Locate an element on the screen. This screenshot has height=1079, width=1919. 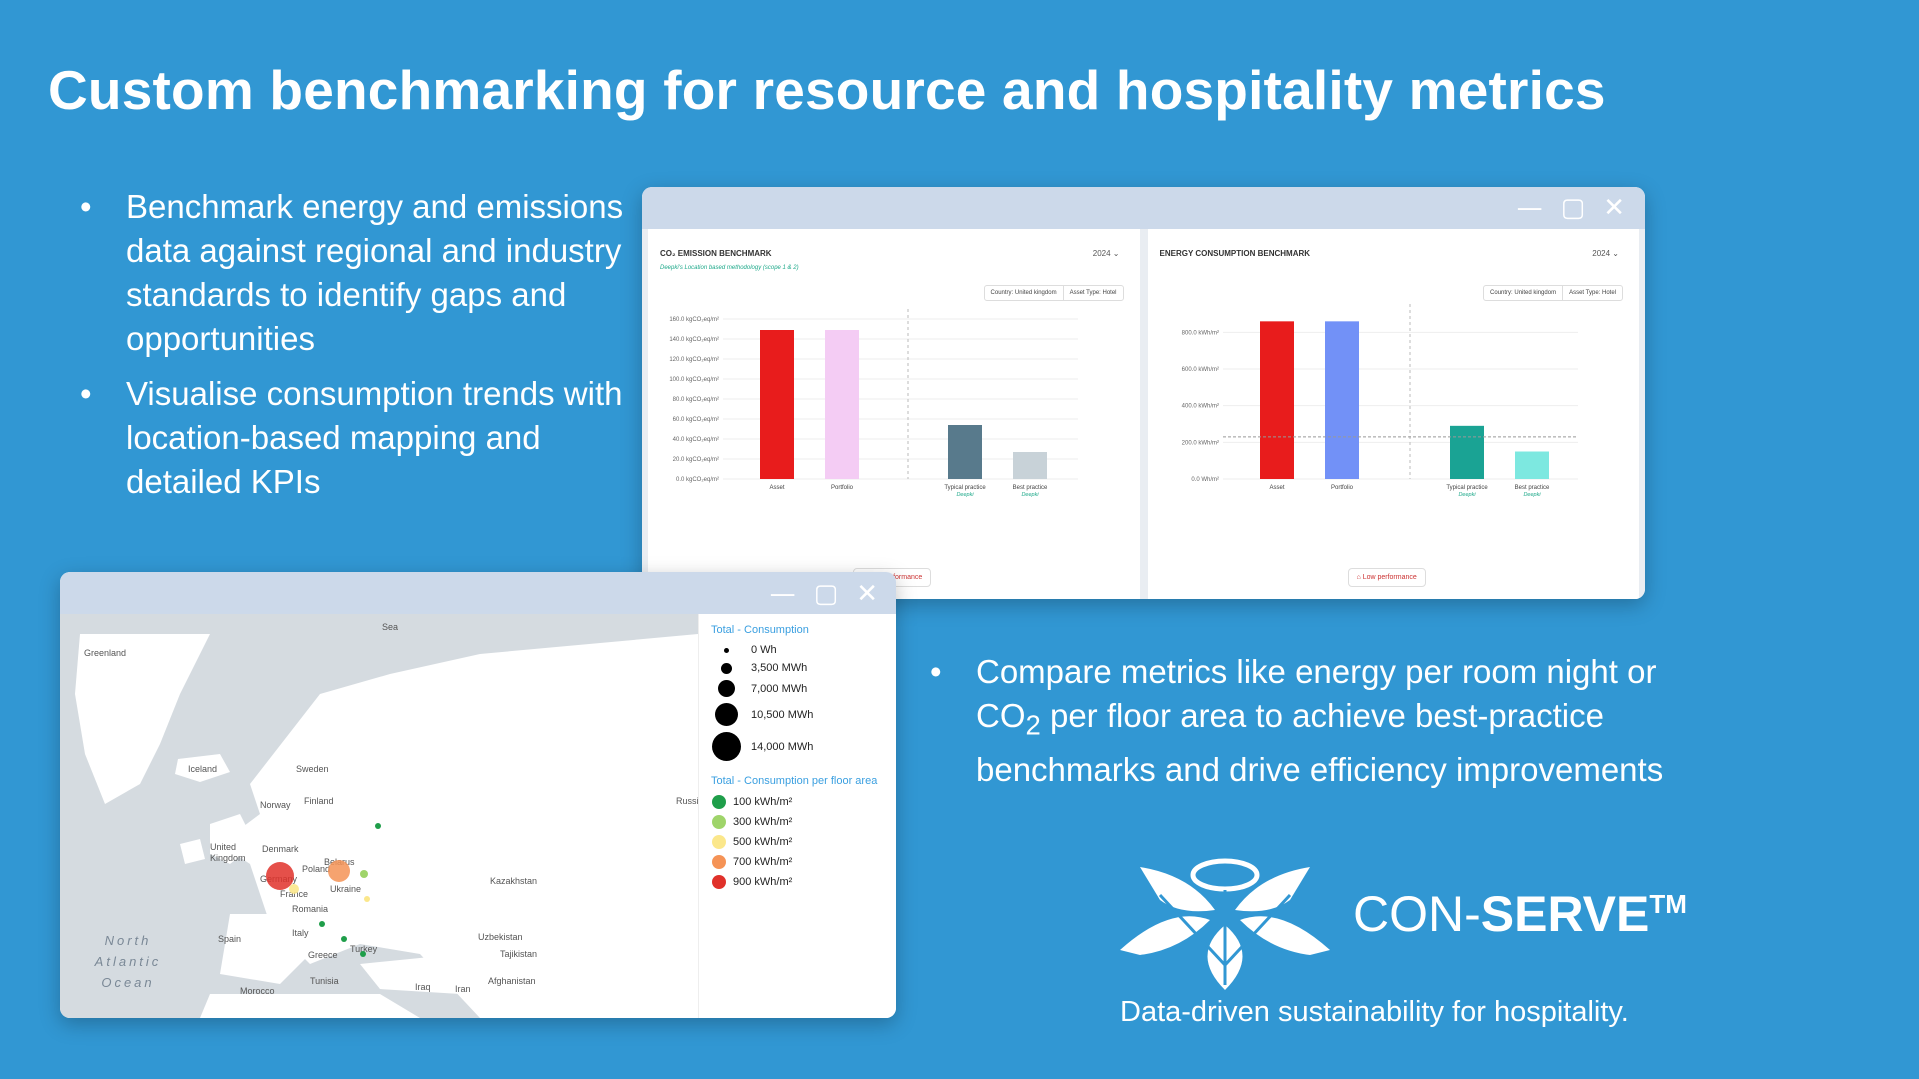
map-label-iraq: Iraq is located at coordinates (423, 987).